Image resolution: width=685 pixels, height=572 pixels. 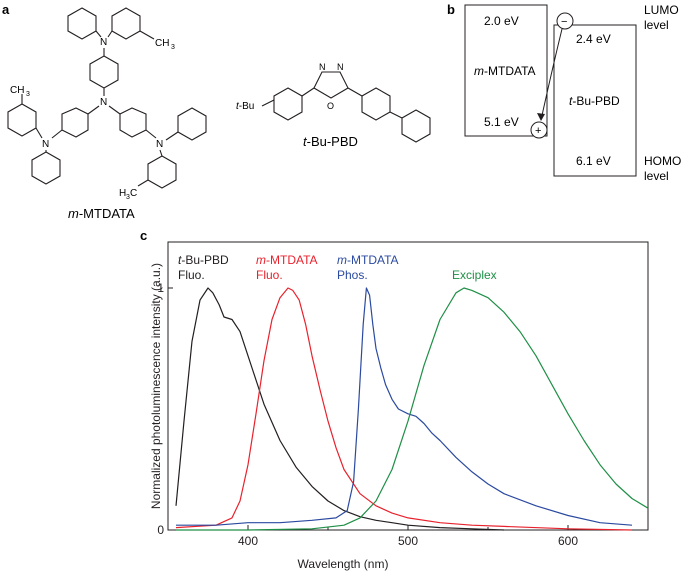 I want to click on electron-icon, so click(x=565, y=21).